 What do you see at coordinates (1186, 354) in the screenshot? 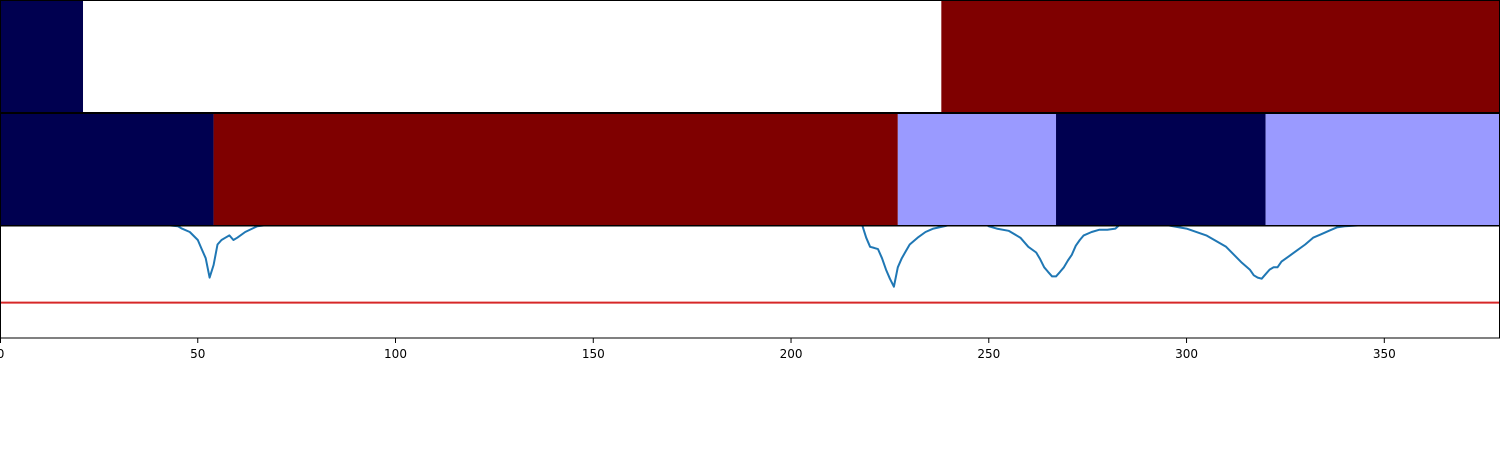
I see `x-tick-label: 300` at bounding box center [1186, 354].